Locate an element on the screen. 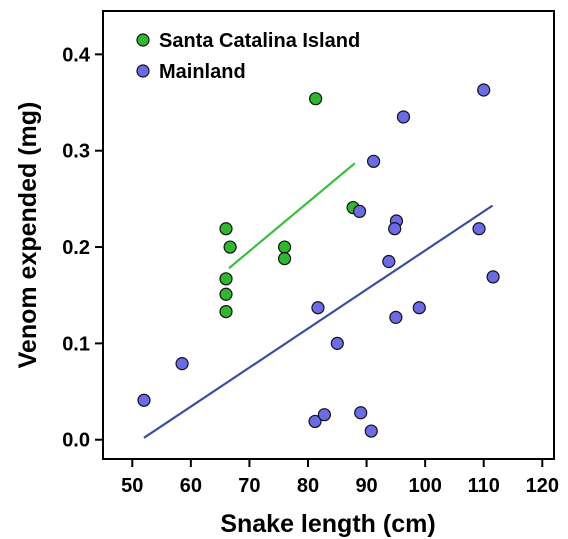 This screenshot has height=539, width=568. y-axis: 0.0 0.1 0.2 0.3 0.4 is located at coordinates (82, 248).